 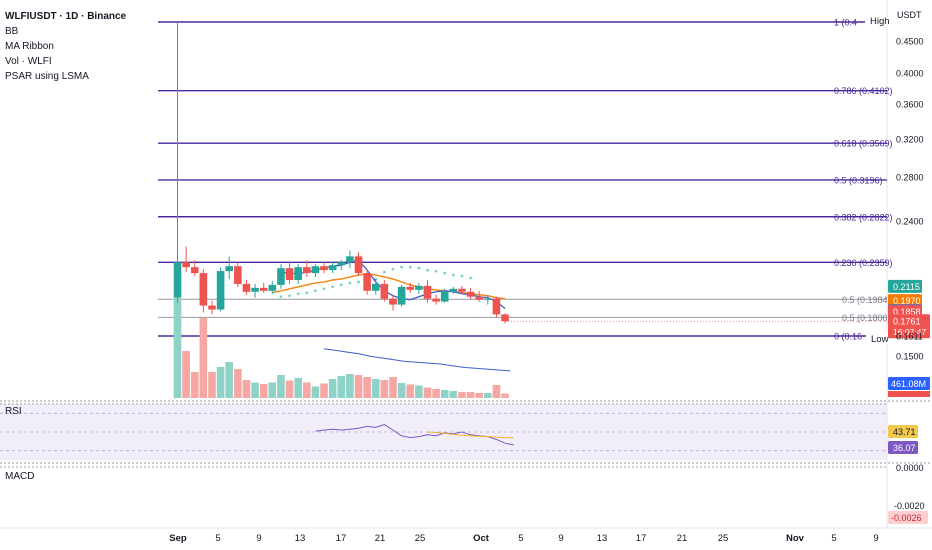 What do you see at coordinates (863, 144) in the screenshot?
I see `fib-level-label: 0.618 (0.3569)` at bounding box center [863, 144].